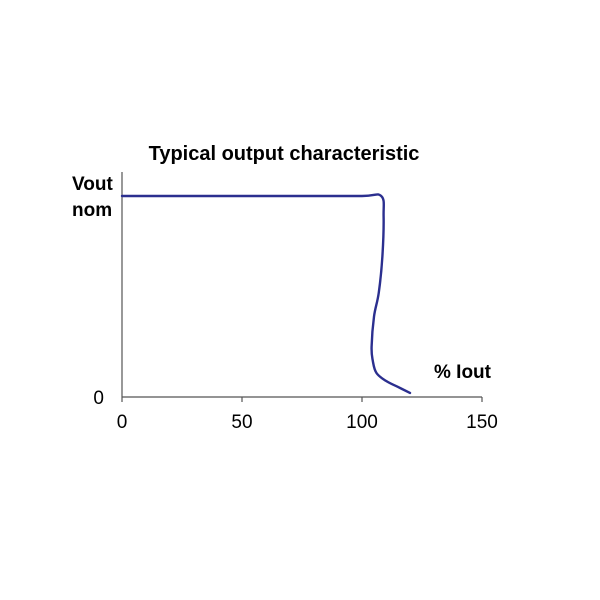 This screenshot has height=600, width=600. What do you see at coordinates (241, 422) in the screenshot?
I see `x-tick-label-50: 50` at bounding box center [241, 422].